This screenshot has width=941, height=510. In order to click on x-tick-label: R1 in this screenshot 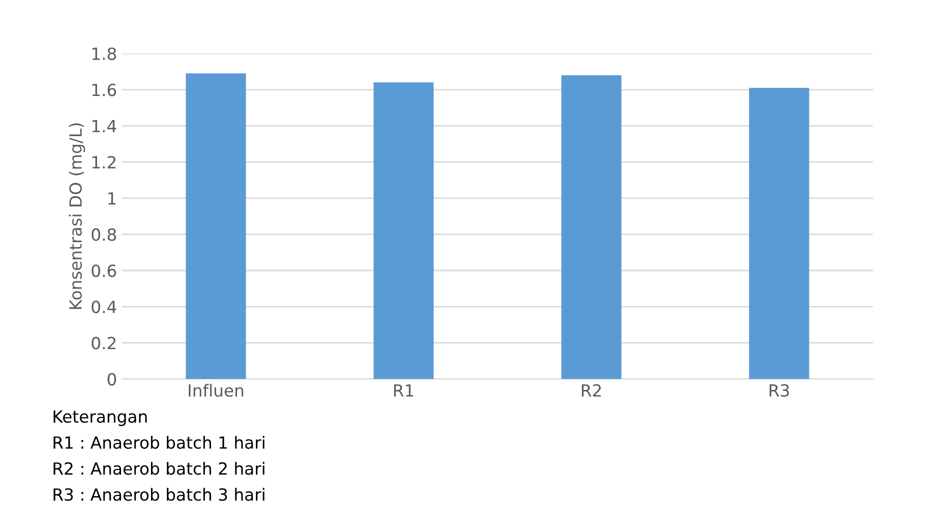, I will do `click(404, 390)`.